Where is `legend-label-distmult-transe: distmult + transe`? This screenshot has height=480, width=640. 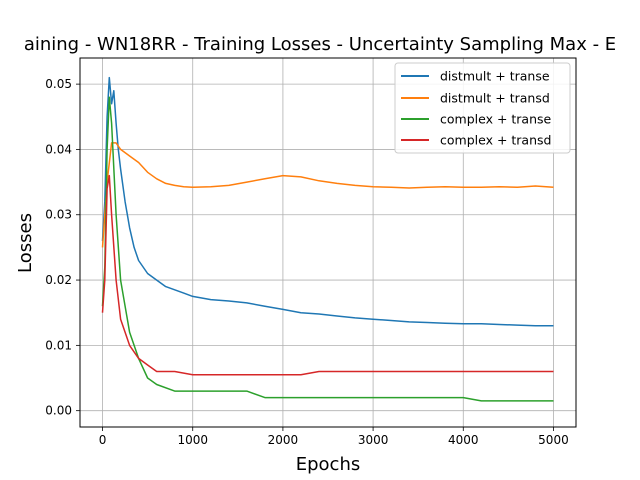
legend-label-distmult-transe: distmult + transe is located at coordinates (495, 76).